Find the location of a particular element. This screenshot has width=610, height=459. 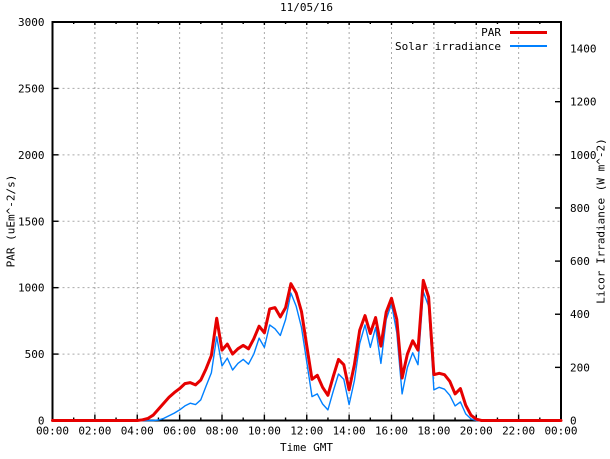

legend-label-solar: Solar irradiance is located at coordinates (448, 46).